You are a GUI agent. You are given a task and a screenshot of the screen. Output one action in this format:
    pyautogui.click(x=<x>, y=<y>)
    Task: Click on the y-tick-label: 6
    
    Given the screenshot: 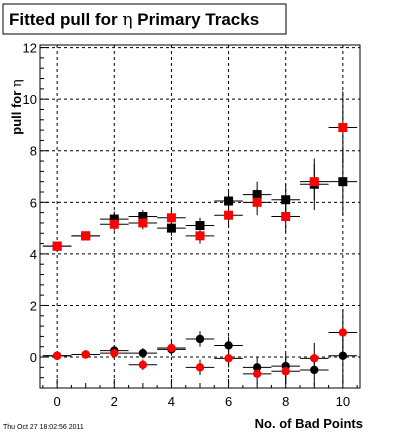 What is the action you would take?
    pyautogui.click(x=33, y=202)
    